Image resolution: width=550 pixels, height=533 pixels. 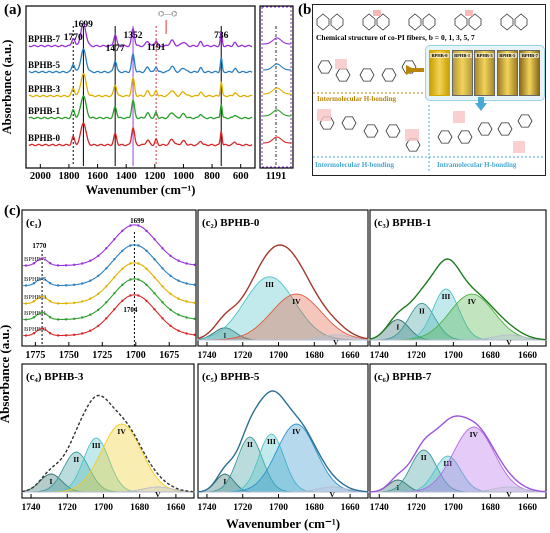 What do you see at coordinates (485, 55) in the screenshot?
I see `fiber-label: BPHB-3` at bounding box center [485, 55].